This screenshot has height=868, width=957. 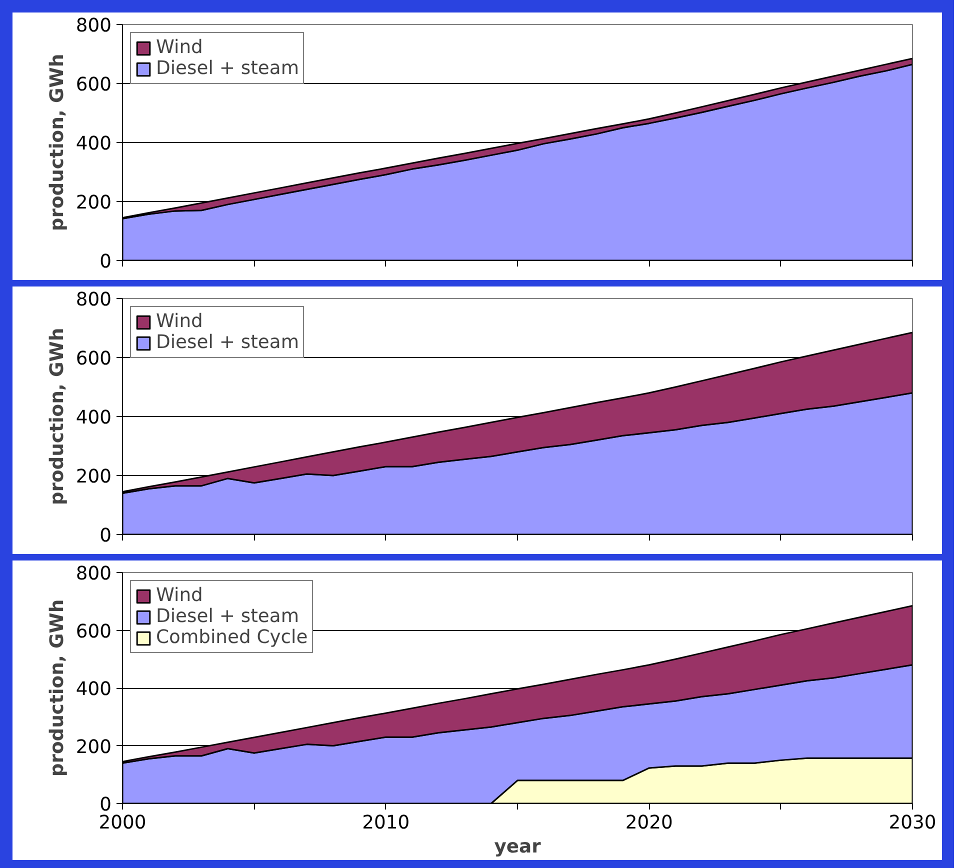 I want to click on x-tick-label: 2000, so click(x=122, y=823).